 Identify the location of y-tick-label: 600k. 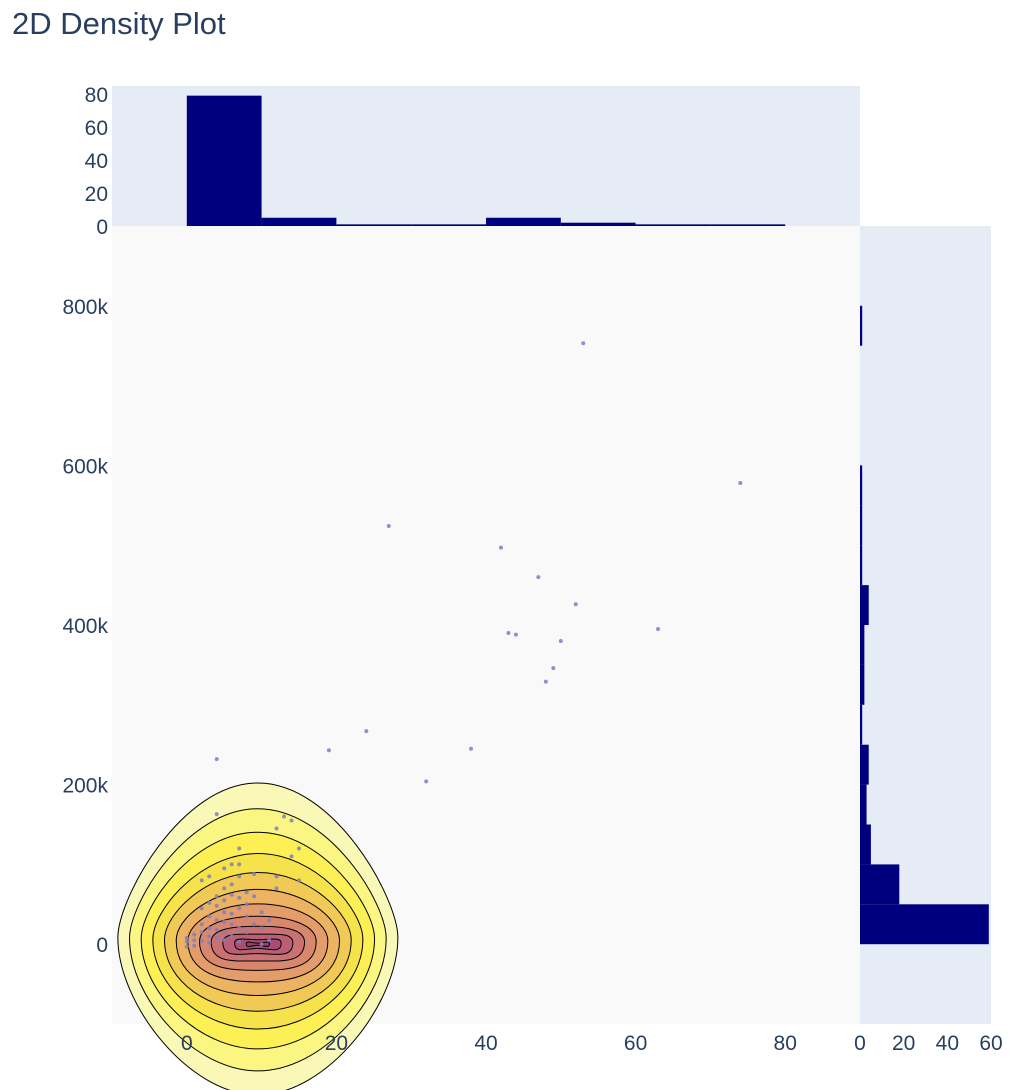
(85, 466).